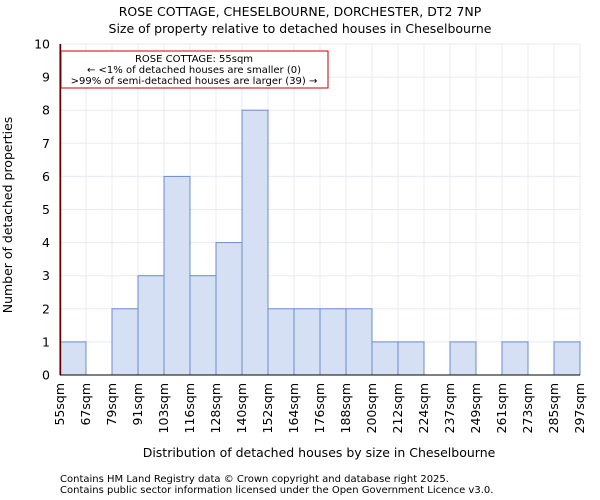  Describe the element at coordinates (397, 408) in the screenshot. I see `x-tick-212sqm: 212sqm` at that location.